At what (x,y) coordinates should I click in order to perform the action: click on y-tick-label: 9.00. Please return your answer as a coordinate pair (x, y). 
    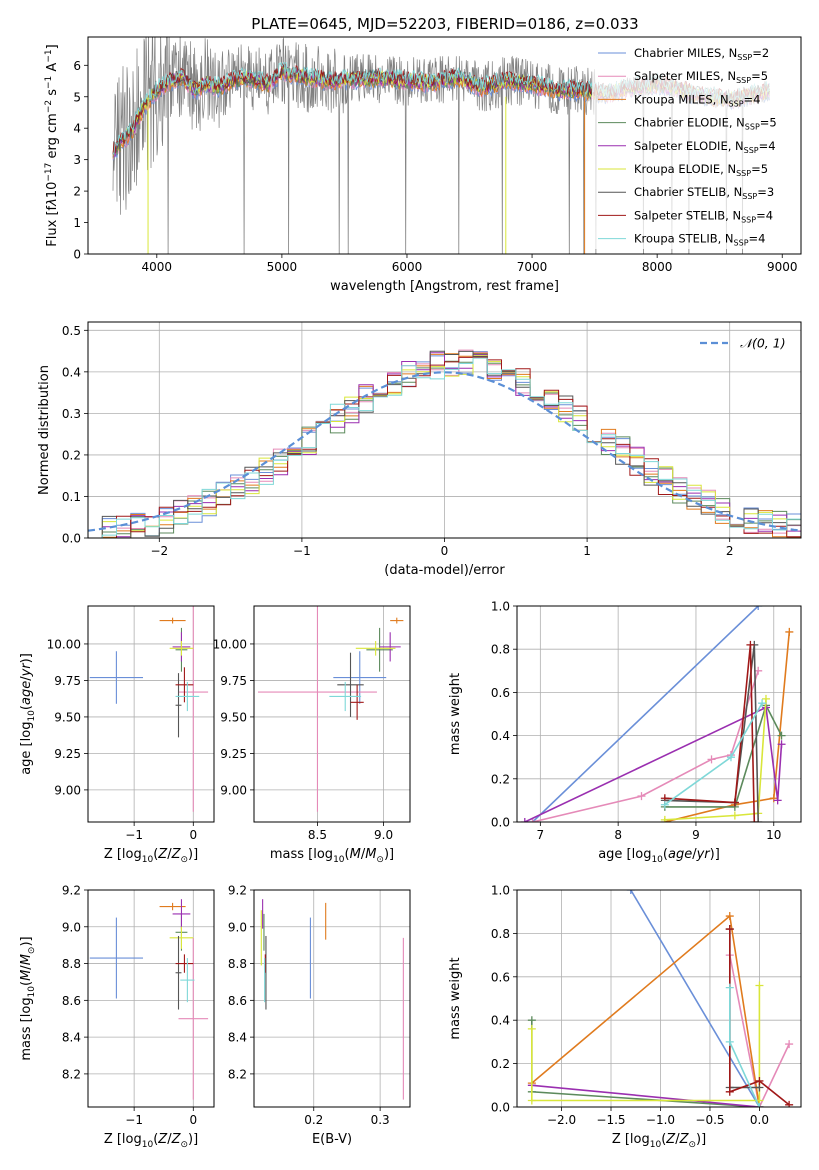
    Looking at the image, I should click on (67, 790).